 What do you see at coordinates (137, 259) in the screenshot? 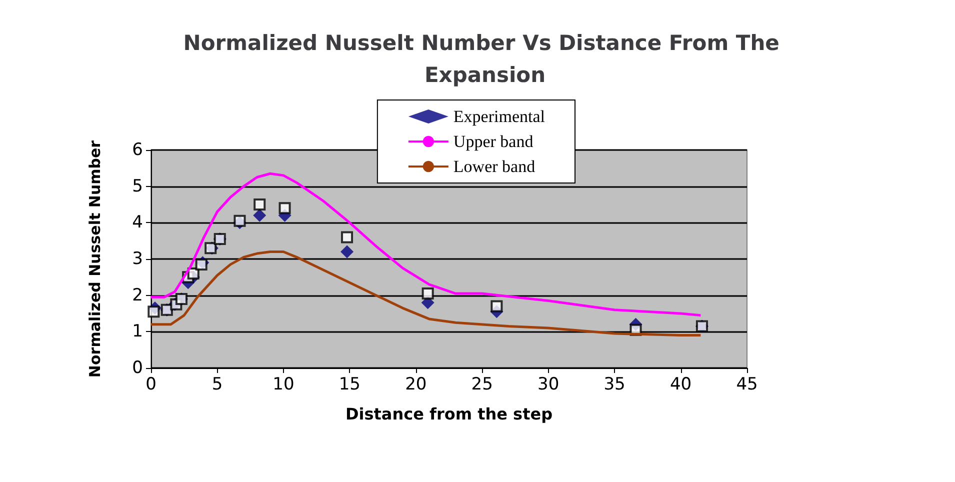
I see `y-tick-label: 3` at bounding box center [137, 259].